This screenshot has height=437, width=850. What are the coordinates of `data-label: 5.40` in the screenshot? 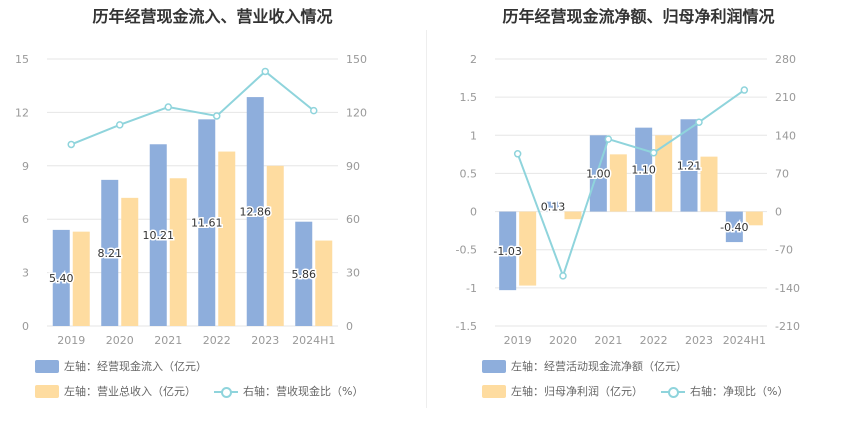 It's located at (61, 278).